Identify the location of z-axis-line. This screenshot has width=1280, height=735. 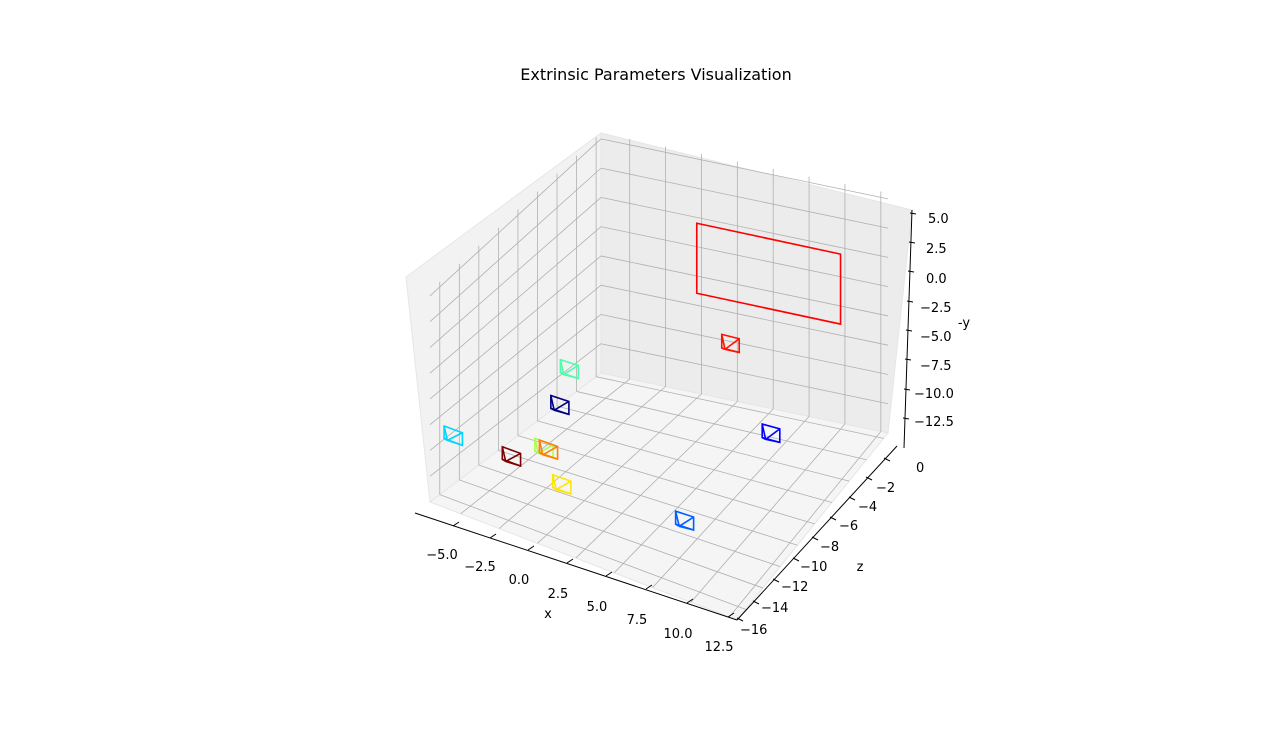
(908, 329).